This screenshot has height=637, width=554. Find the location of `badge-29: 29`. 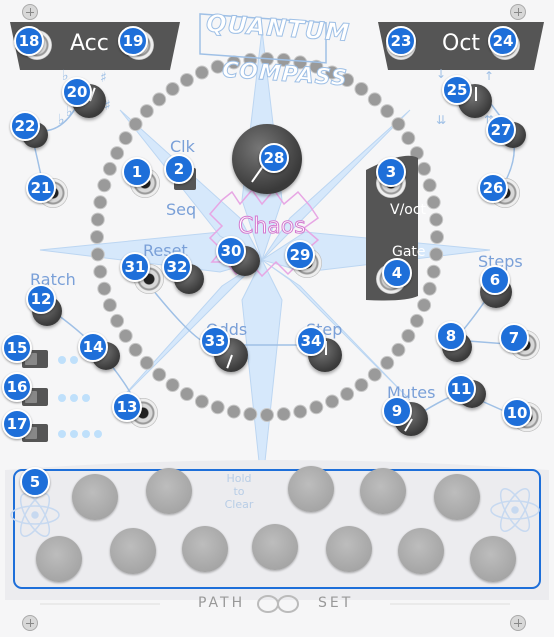

badge-29: 29 is located at coordinates (300, 255).